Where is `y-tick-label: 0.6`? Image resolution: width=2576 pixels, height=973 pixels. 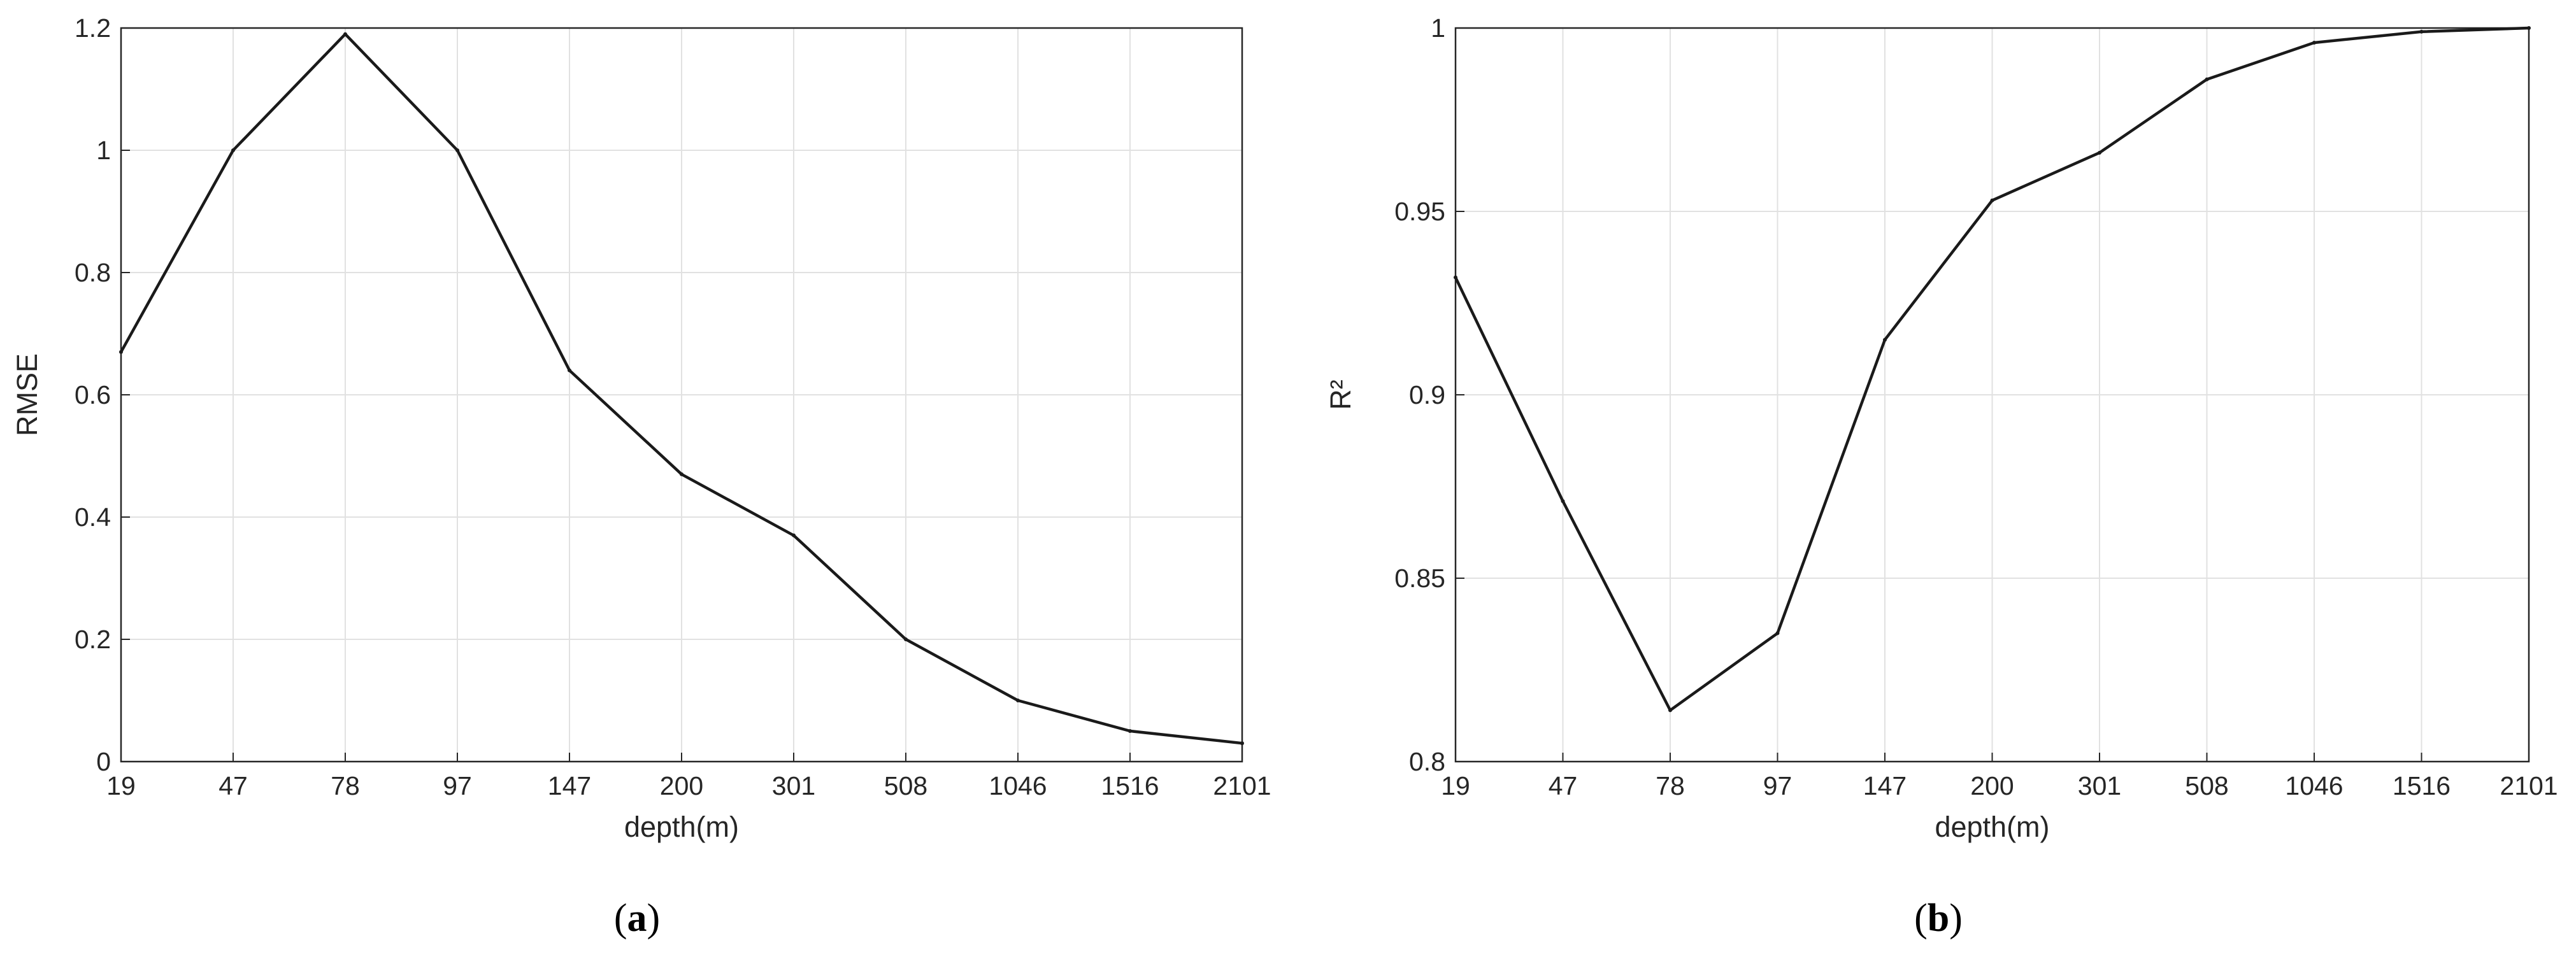
y-tick-label: 0.6 is located at coordinates (93, 394).